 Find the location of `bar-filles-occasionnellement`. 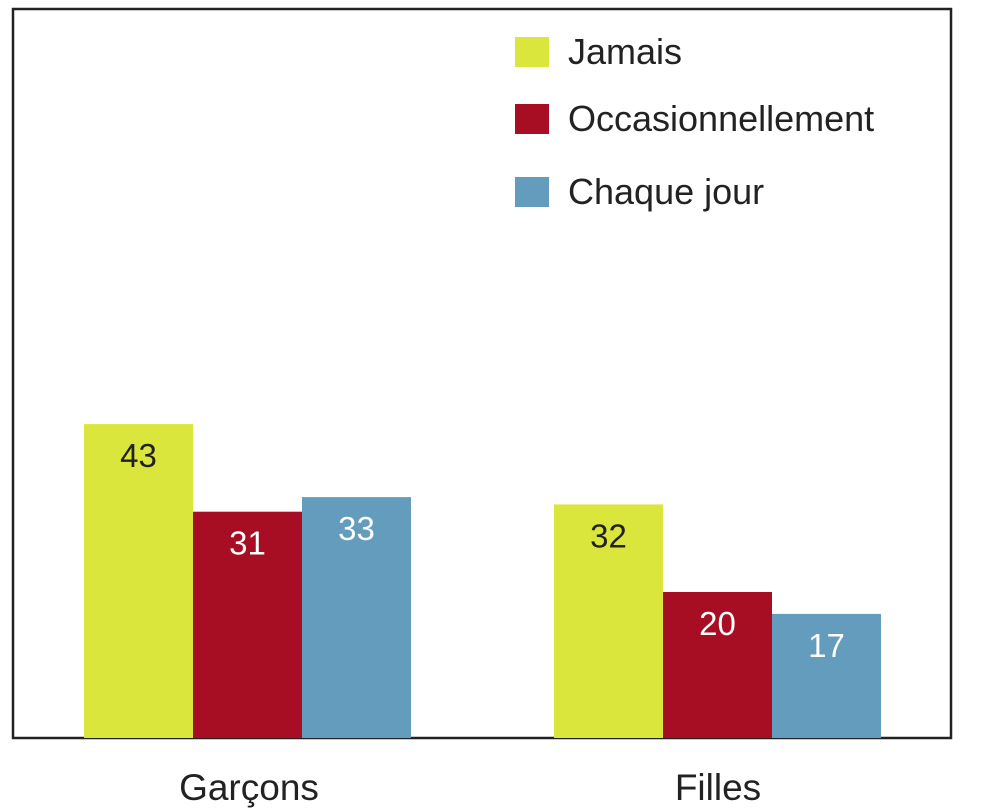

bar-filles-occasionnellement is located at coordinates (717, 665).